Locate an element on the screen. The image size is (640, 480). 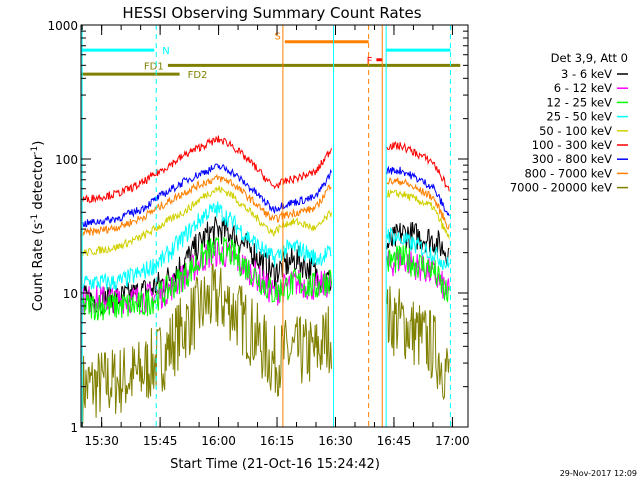
annotation-label: S is located at coordinates (277, 37).